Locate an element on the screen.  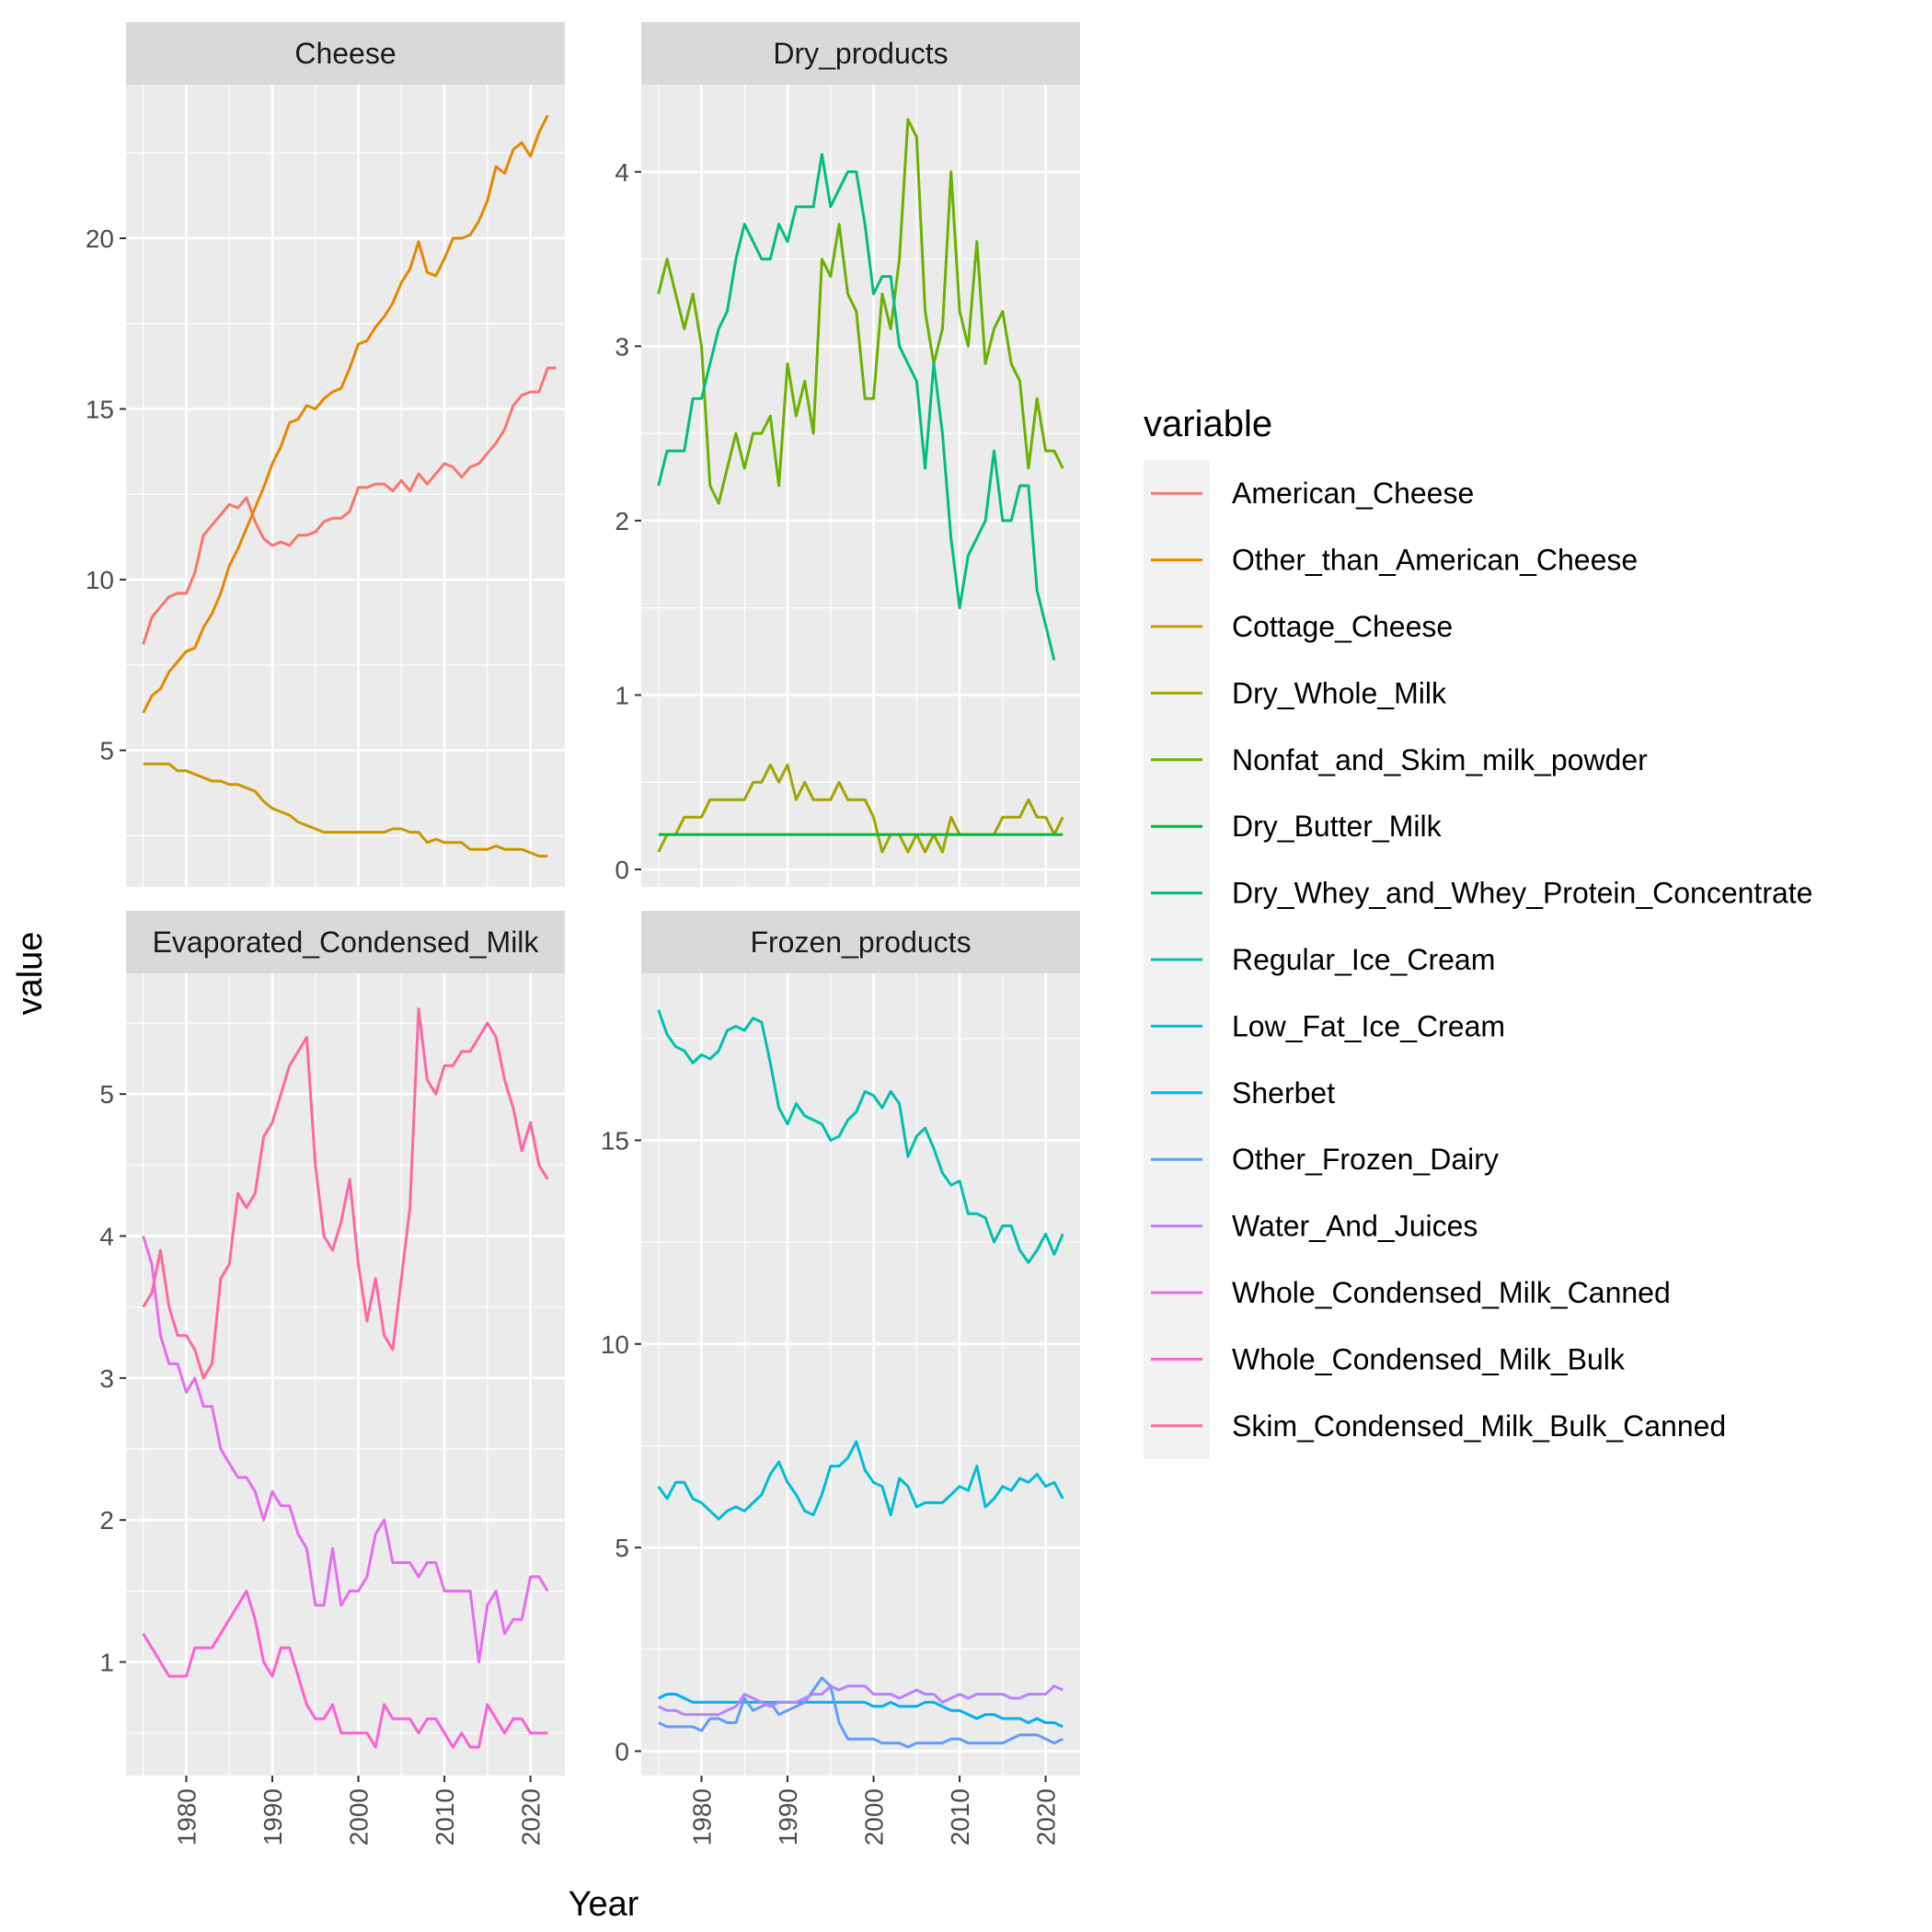
series-line-low-fat-ice-cream is located at coordinates (860, 1480).